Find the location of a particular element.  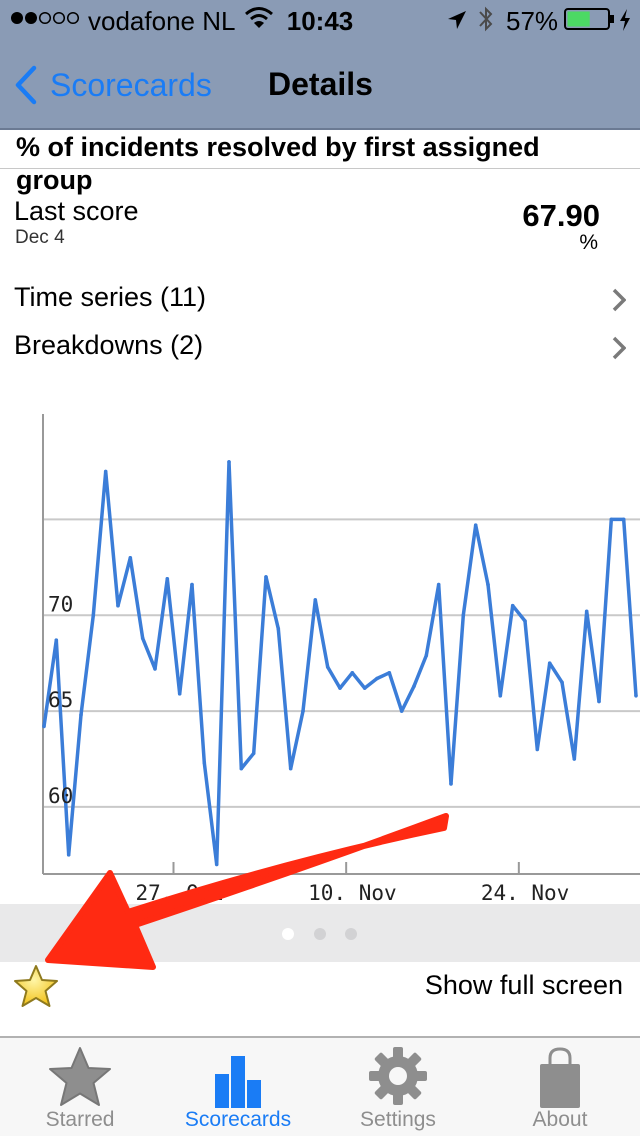

chevron-left-icon is located at coordinates (26, 85).